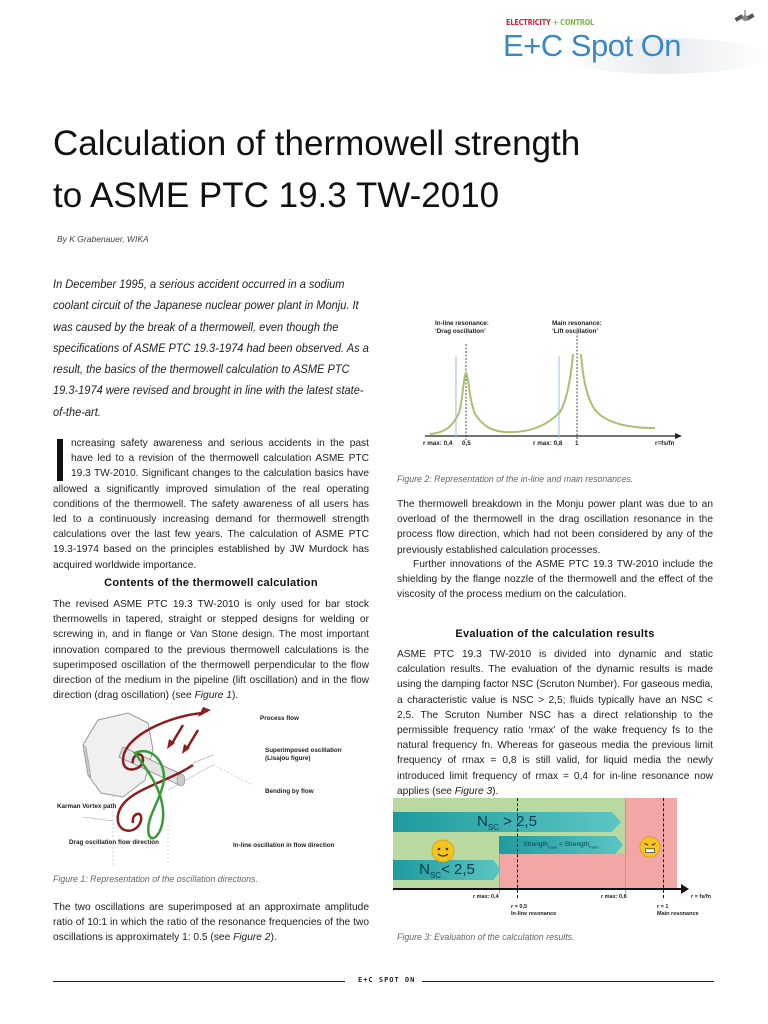 The image size is (768, 1024). What do you see at coordinates (284, 845) in the screenshot?
I see `label-inline: In-line oscillation in flow direction` at bounding box center [284, 845].